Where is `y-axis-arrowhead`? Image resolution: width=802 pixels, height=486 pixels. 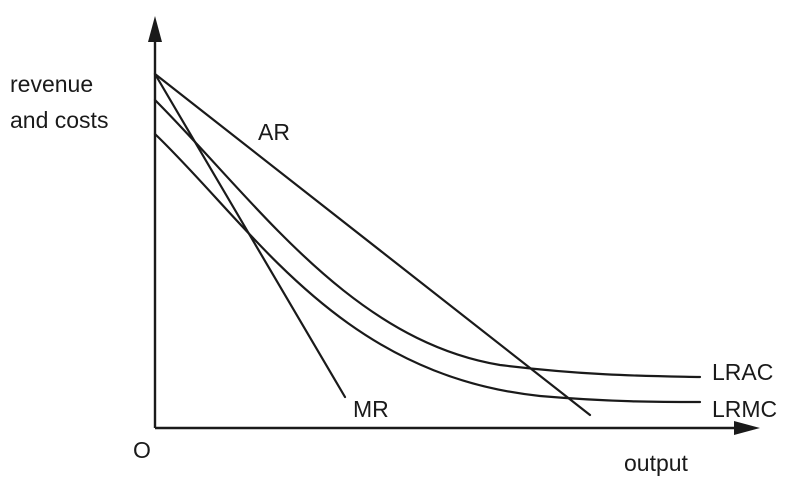
y-axis-arrowhead is located at coordinates (155, 29).